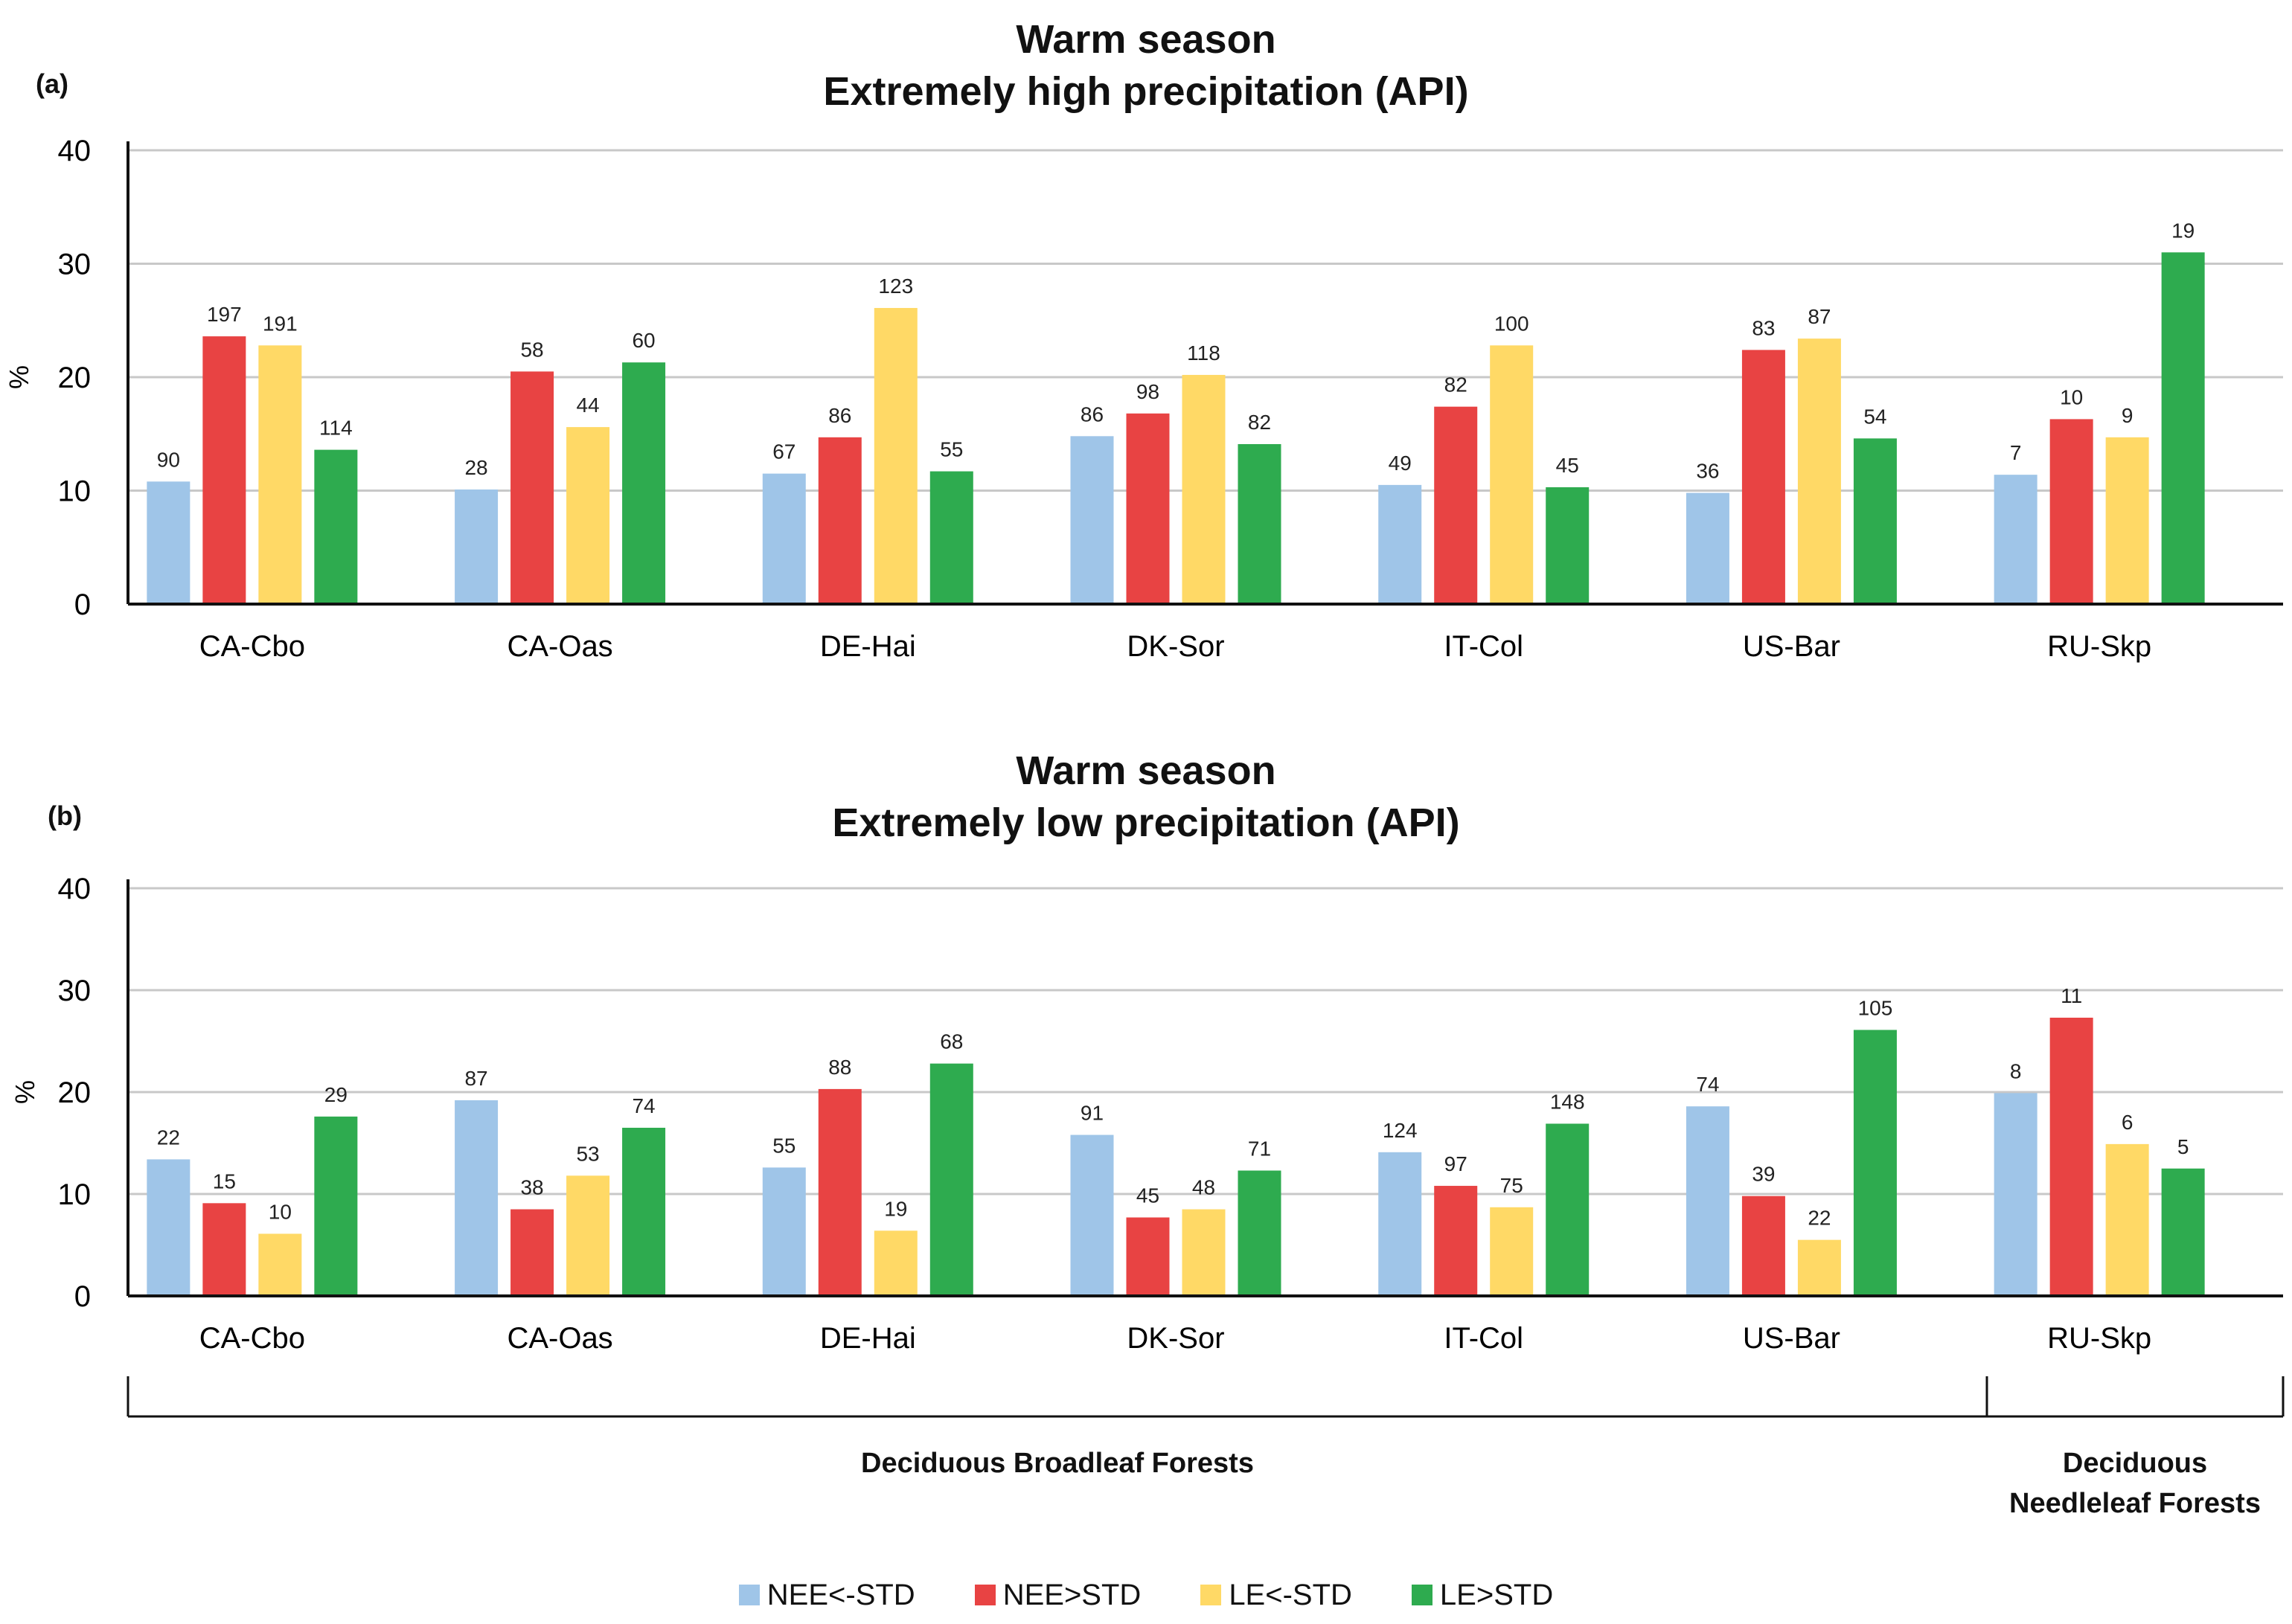 The image size is (2292, 1624). What do you see at coordinates (52, 83) in the screenshot?
I see `panel-a-letter: (a)` at bounding box center [52, 83].